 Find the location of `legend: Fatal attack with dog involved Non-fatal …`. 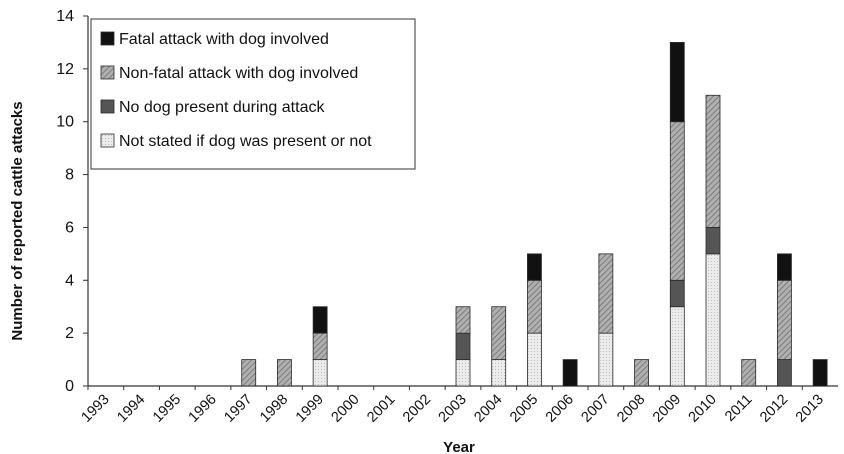

legend: Fatal attack with dog involved Non-fatal … is located at coordinates (253, 94).